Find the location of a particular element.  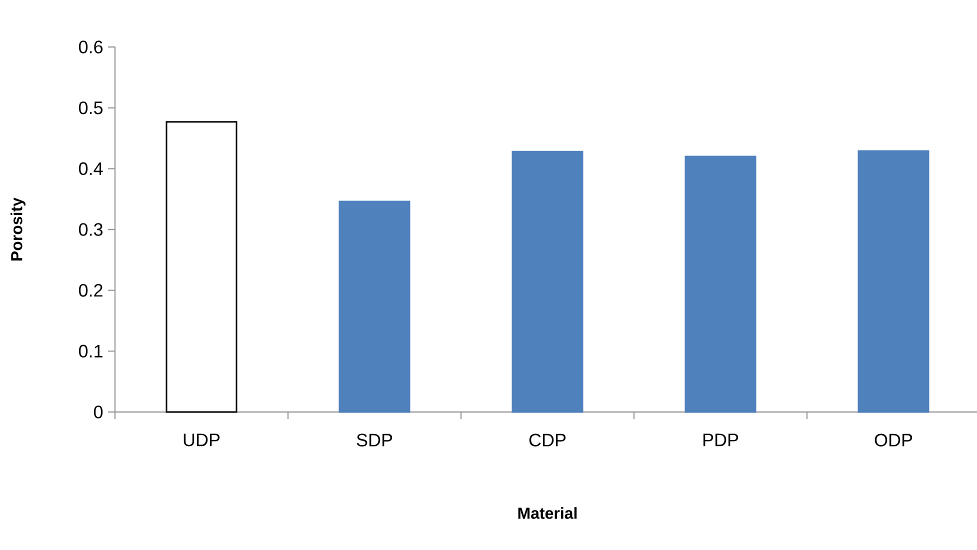

y-axis-title: Porosity is located at coordinates (18, 229).